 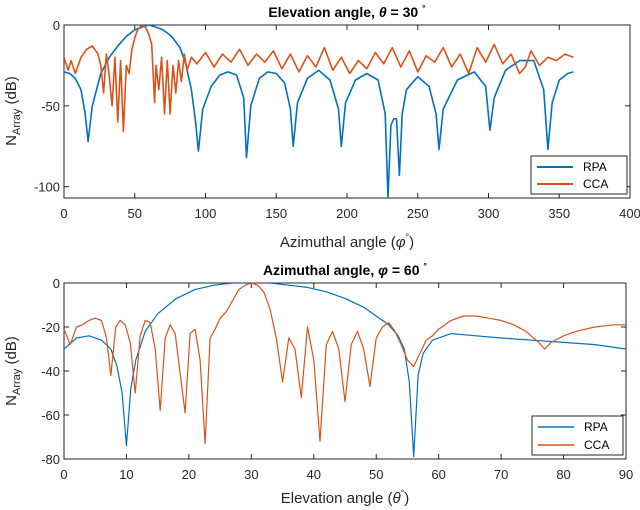 What do you see at coordinates (347, 241) in the screenshot?
I see `x-axis-label: Azimuthal angle (φ°)` at bounding box center [347, 241].